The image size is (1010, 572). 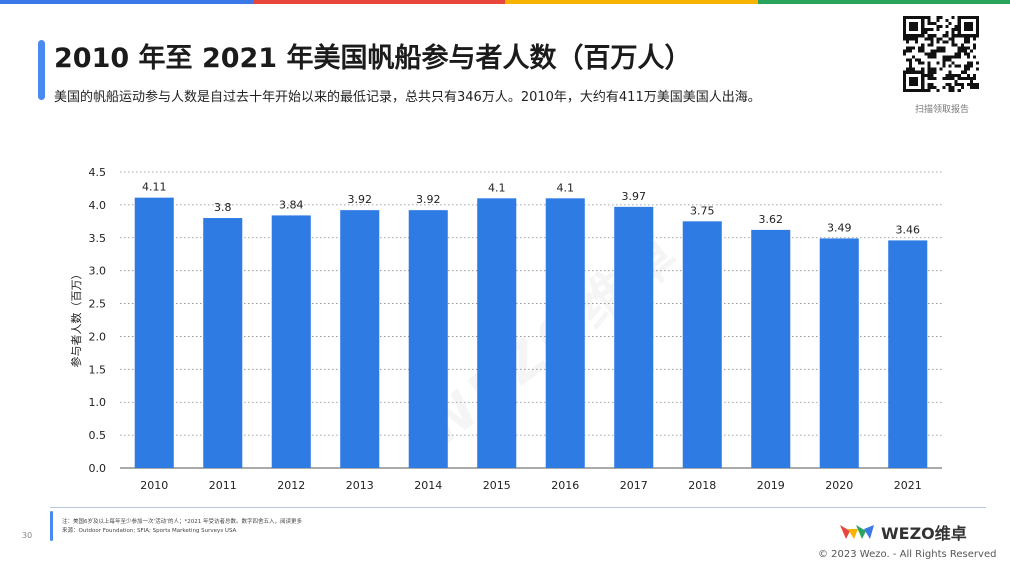 I want to click on x-tick-label: 2010, so click(x=154, y=485).